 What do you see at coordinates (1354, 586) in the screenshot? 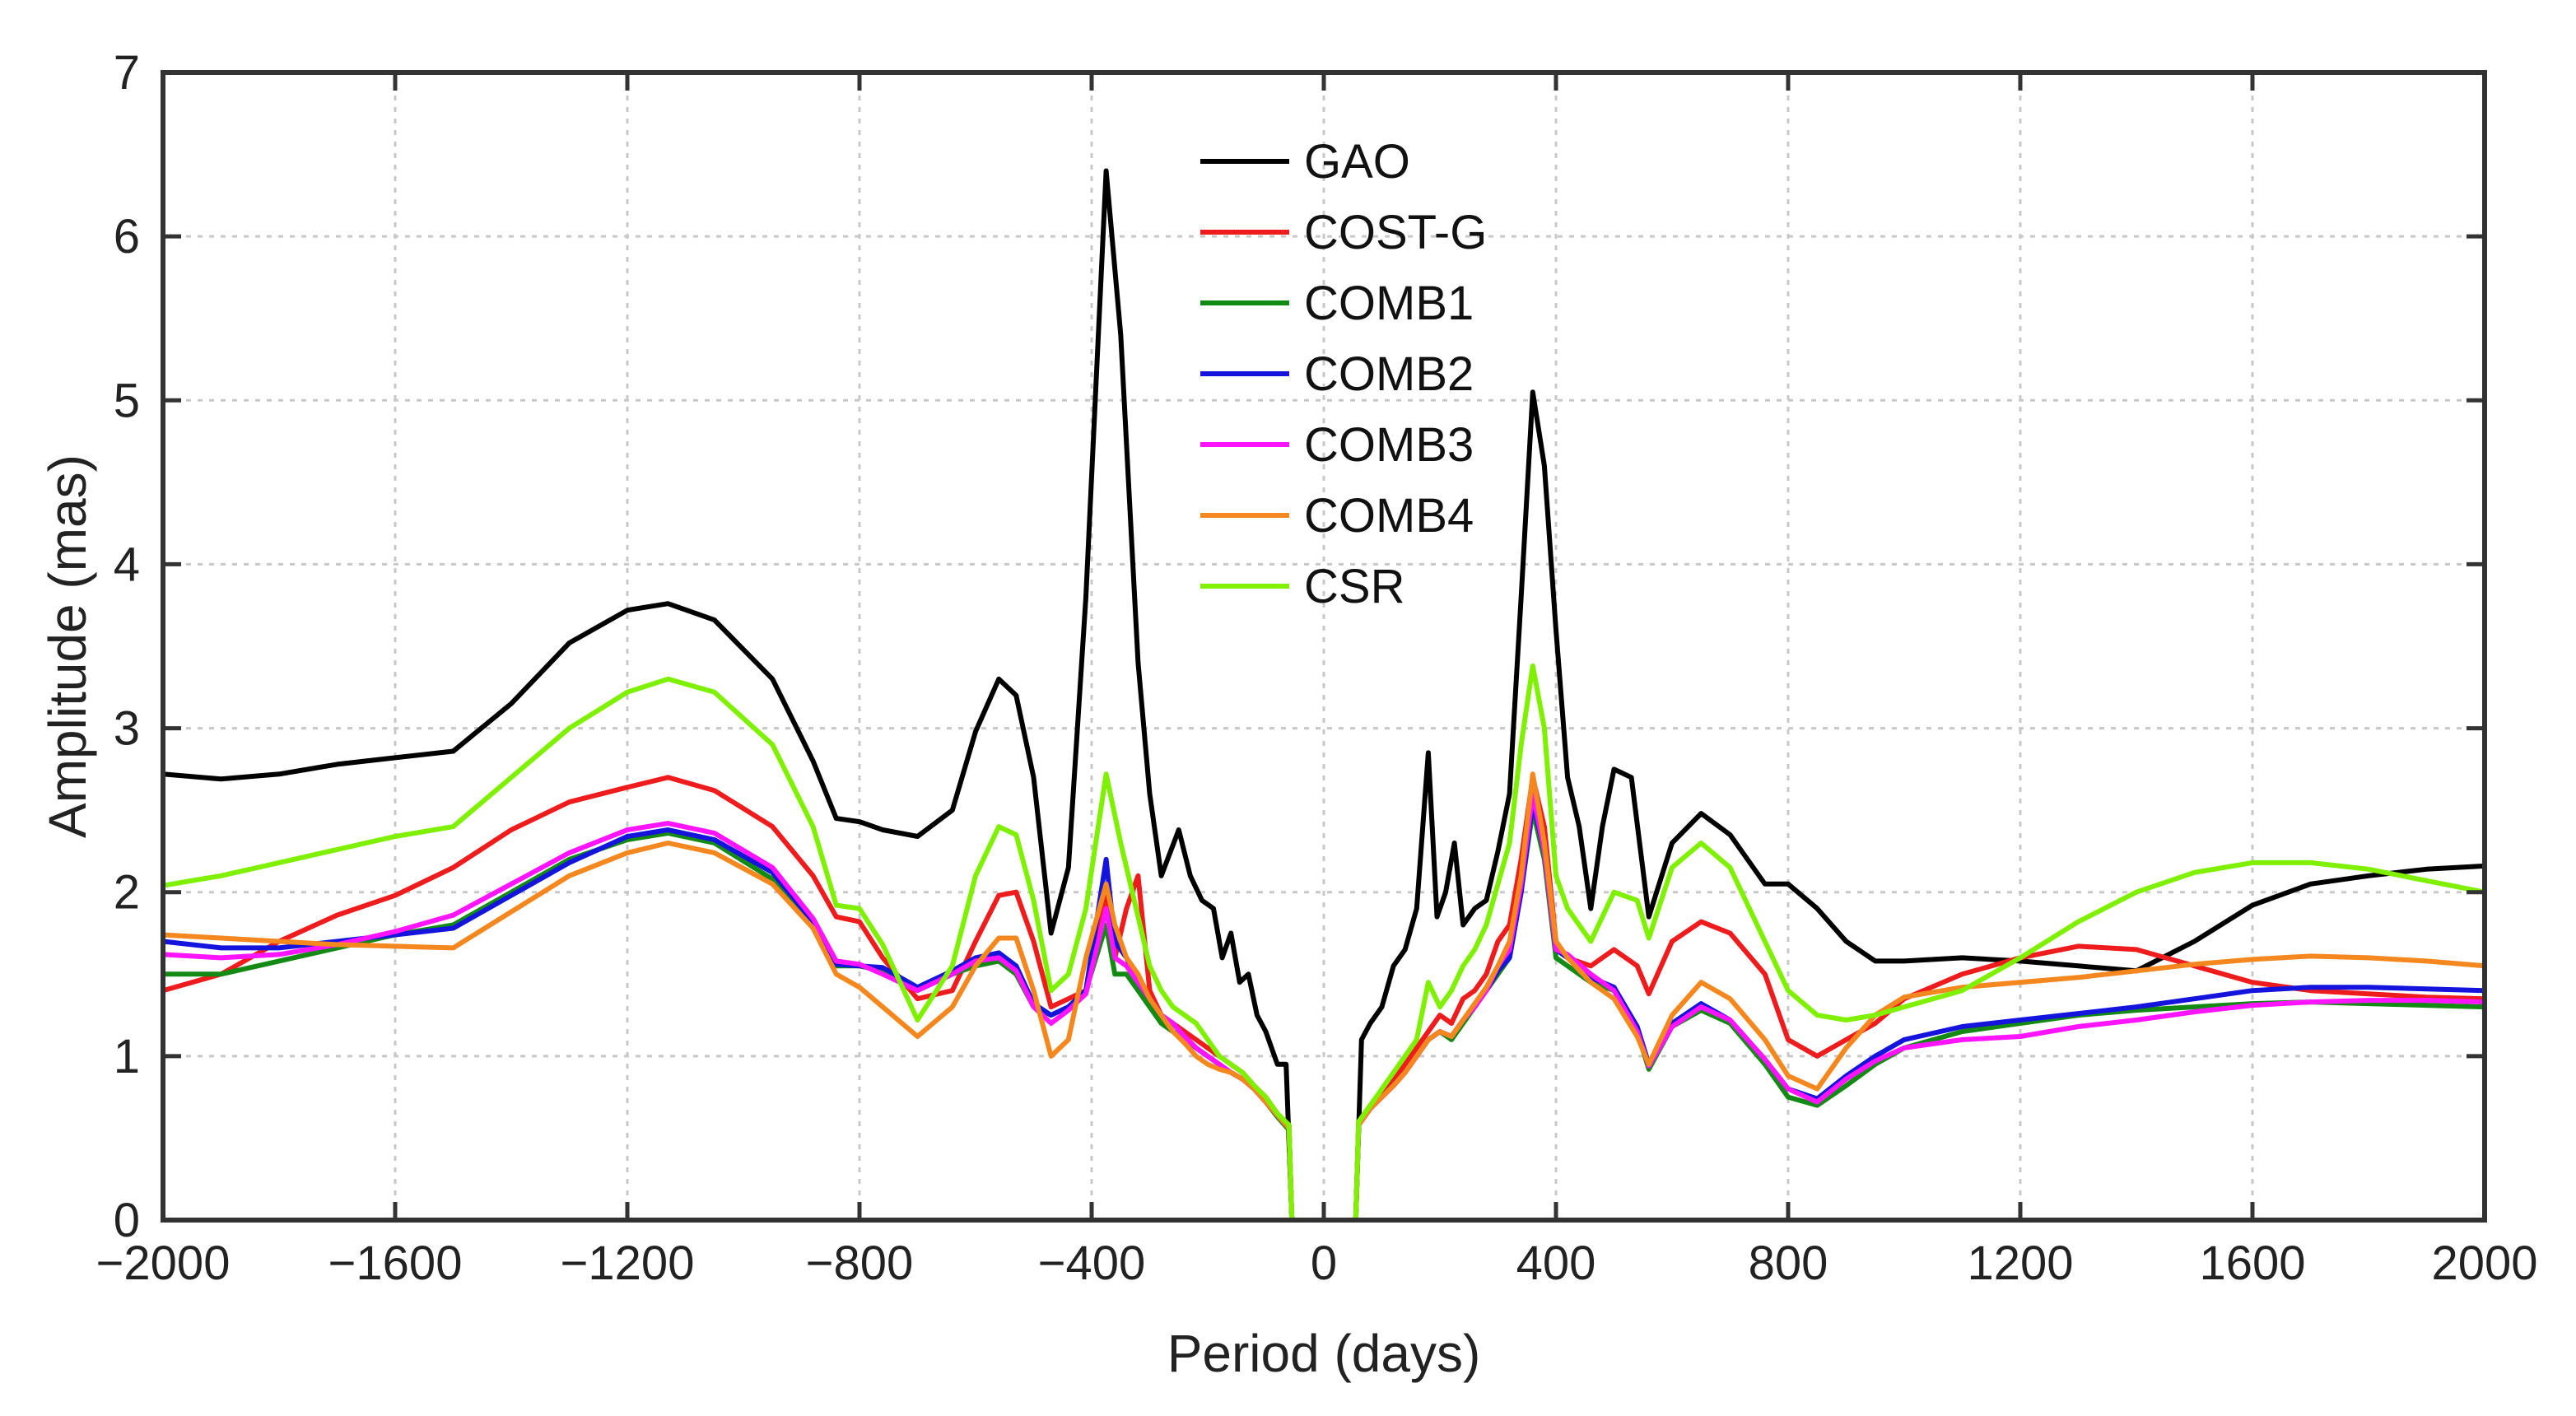
I see `legend-label: CSR` at bounding box center [1354, 586].